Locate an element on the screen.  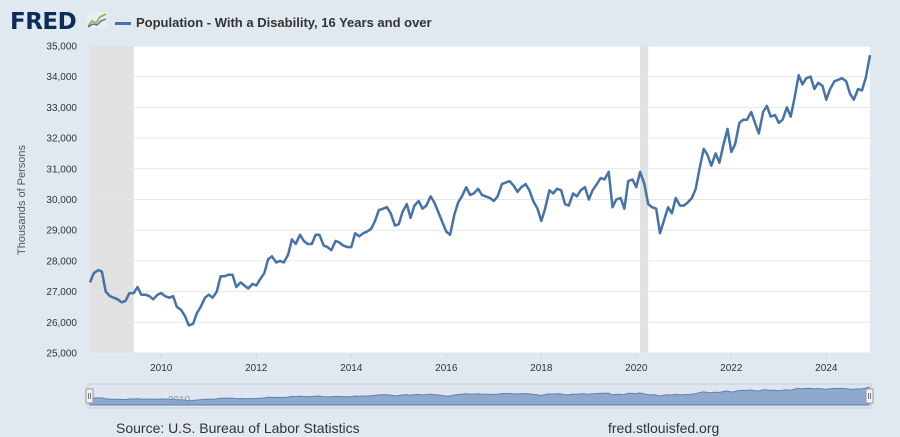
navigator-year-label: 2010 is located at coordinates (179, 400).